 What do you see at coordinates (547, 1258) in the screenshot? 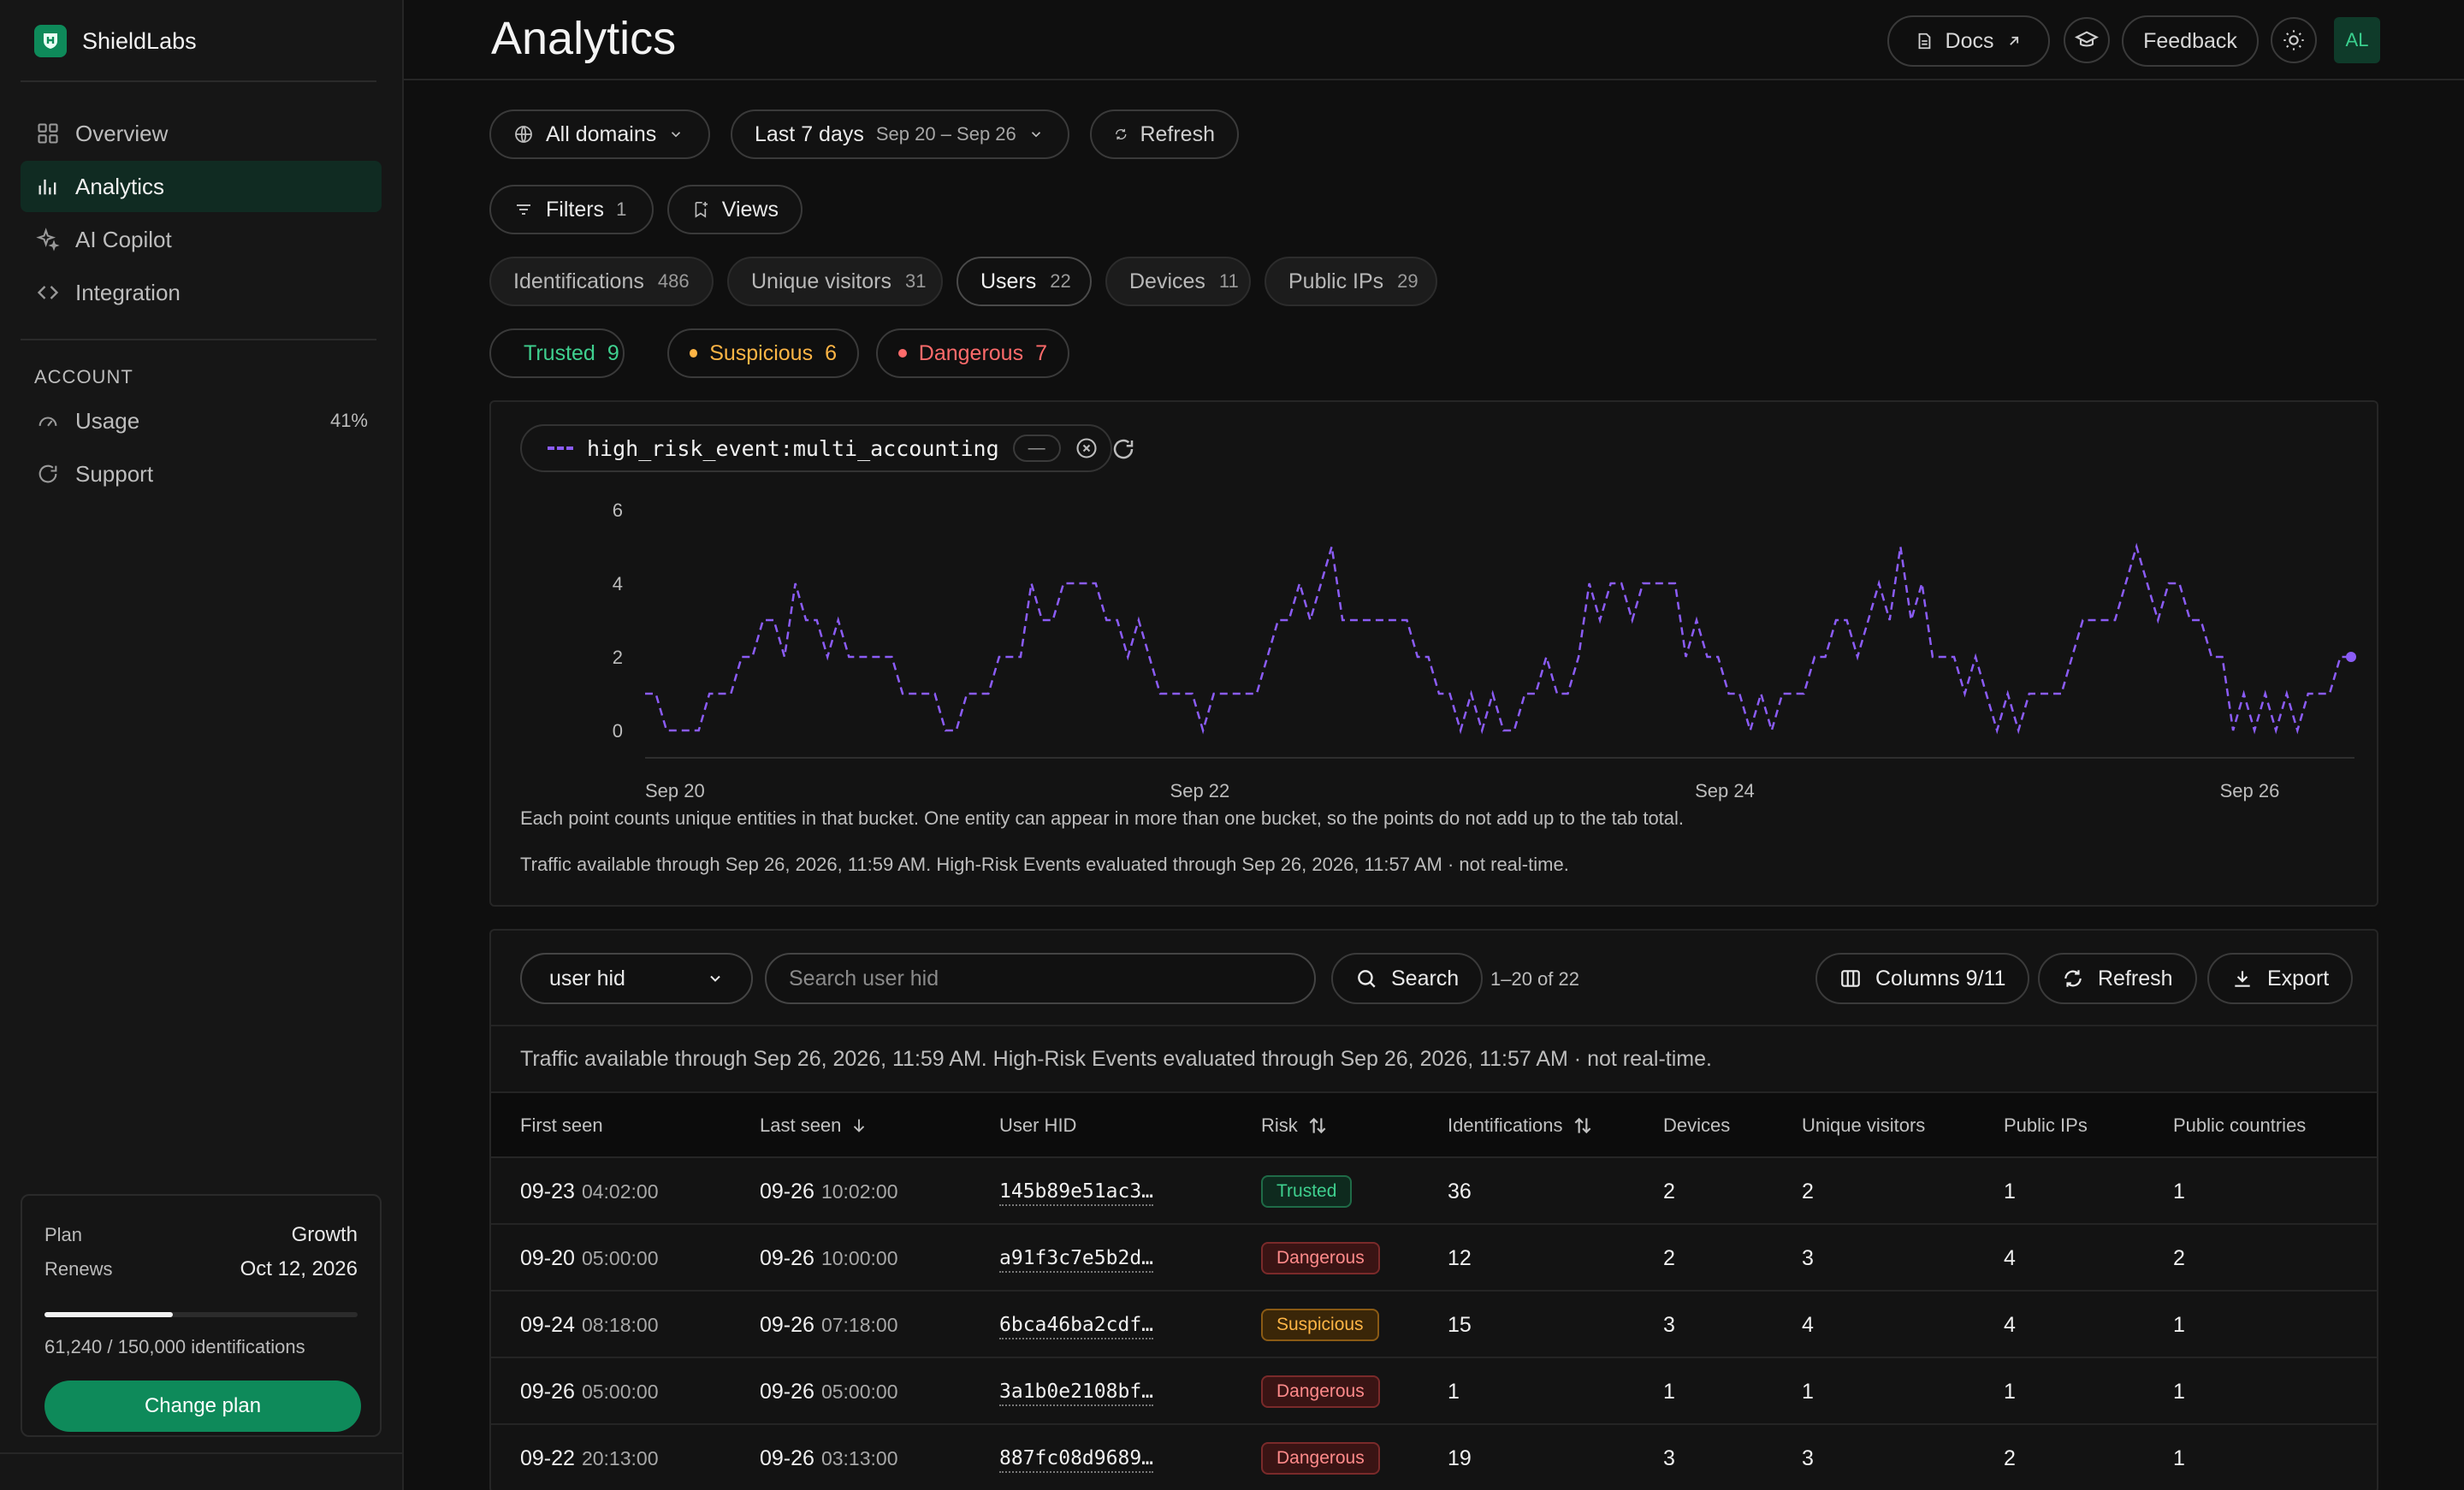
I see `date: 09-20` at bounding box center [547, 1258].